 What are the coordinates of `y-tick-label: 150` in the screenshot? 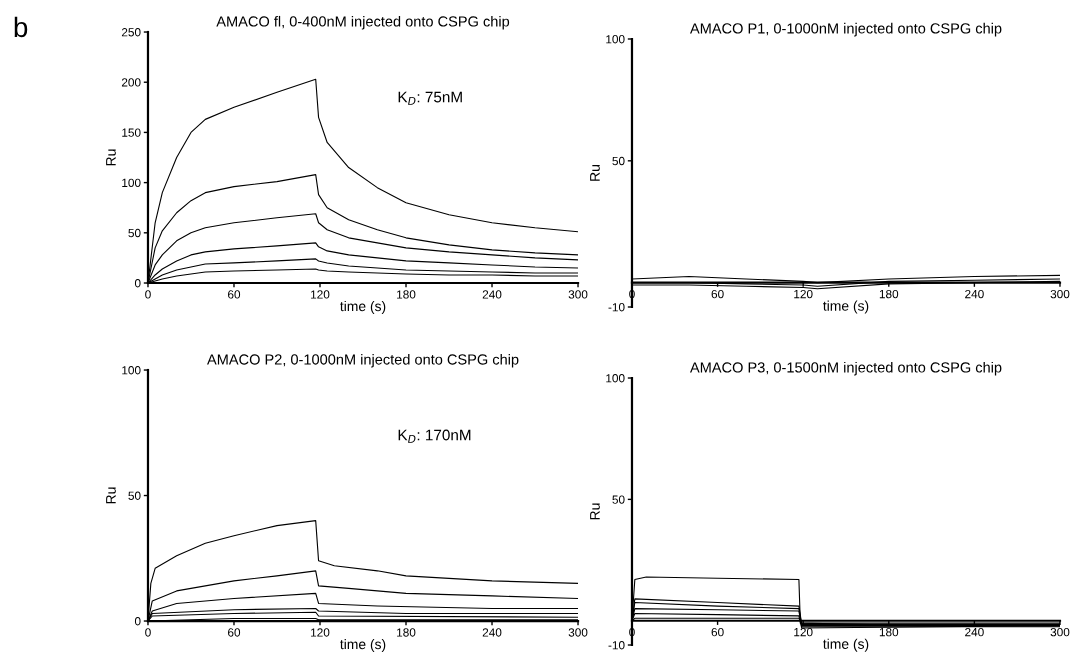 It's located at (131, 132).